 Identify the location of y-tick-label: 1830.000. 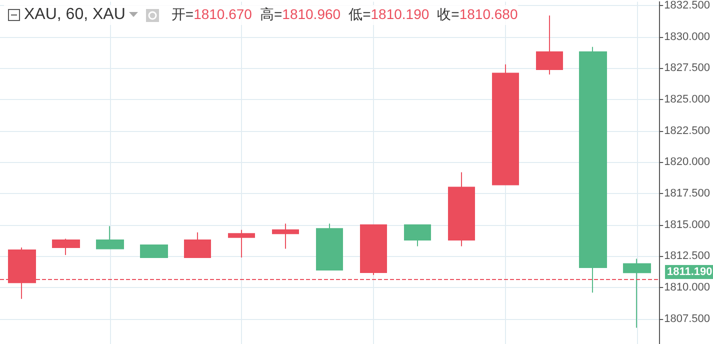
(687, 36).